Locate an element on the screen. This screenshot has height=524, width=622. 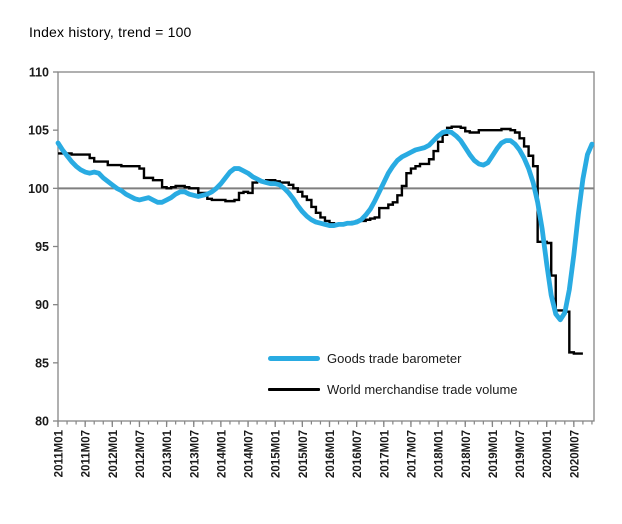
x-axis-label: 2014M07 is located at coordinates (250, 454).